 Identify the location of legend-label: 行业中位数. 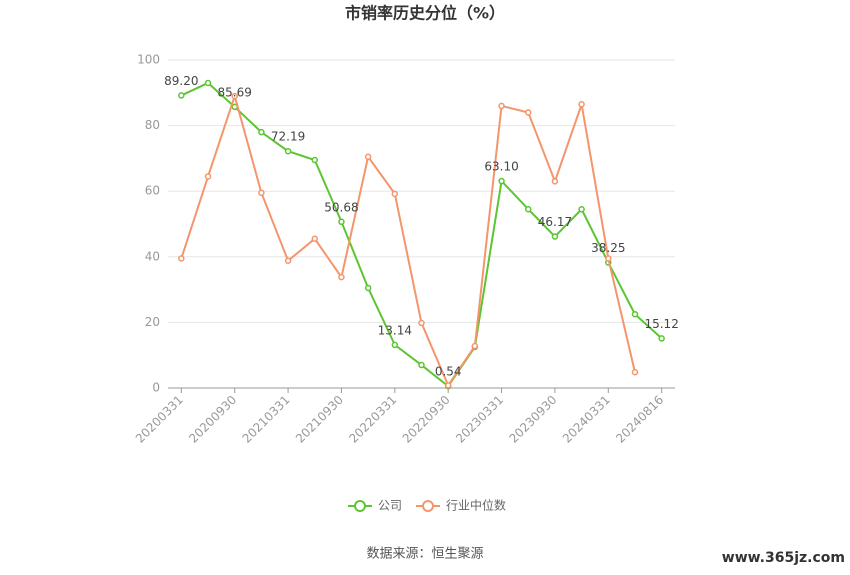
(476, 505).